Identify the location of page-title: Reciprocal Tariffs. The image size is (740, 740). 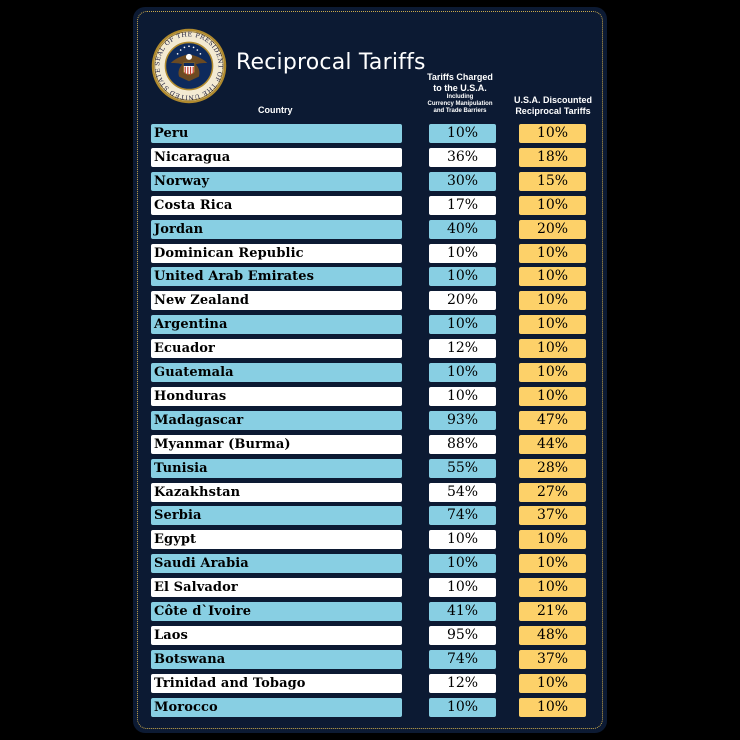
(331, 62).